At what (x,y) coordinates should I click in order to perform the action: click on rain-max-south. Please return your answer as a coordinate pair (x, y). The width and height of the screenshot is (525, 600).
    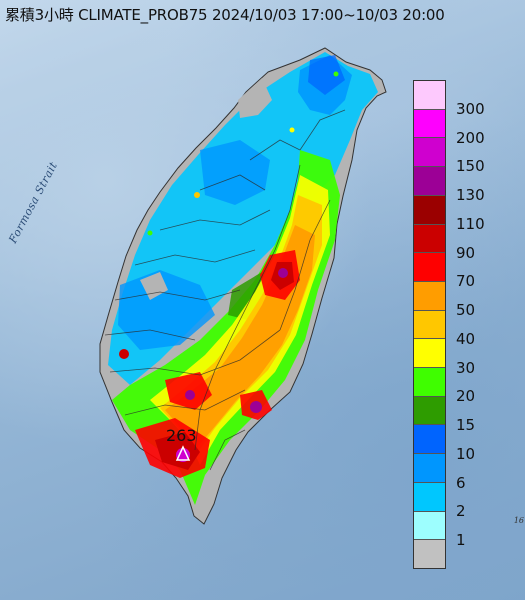
    Looking at the image, I should click on (183, 455).